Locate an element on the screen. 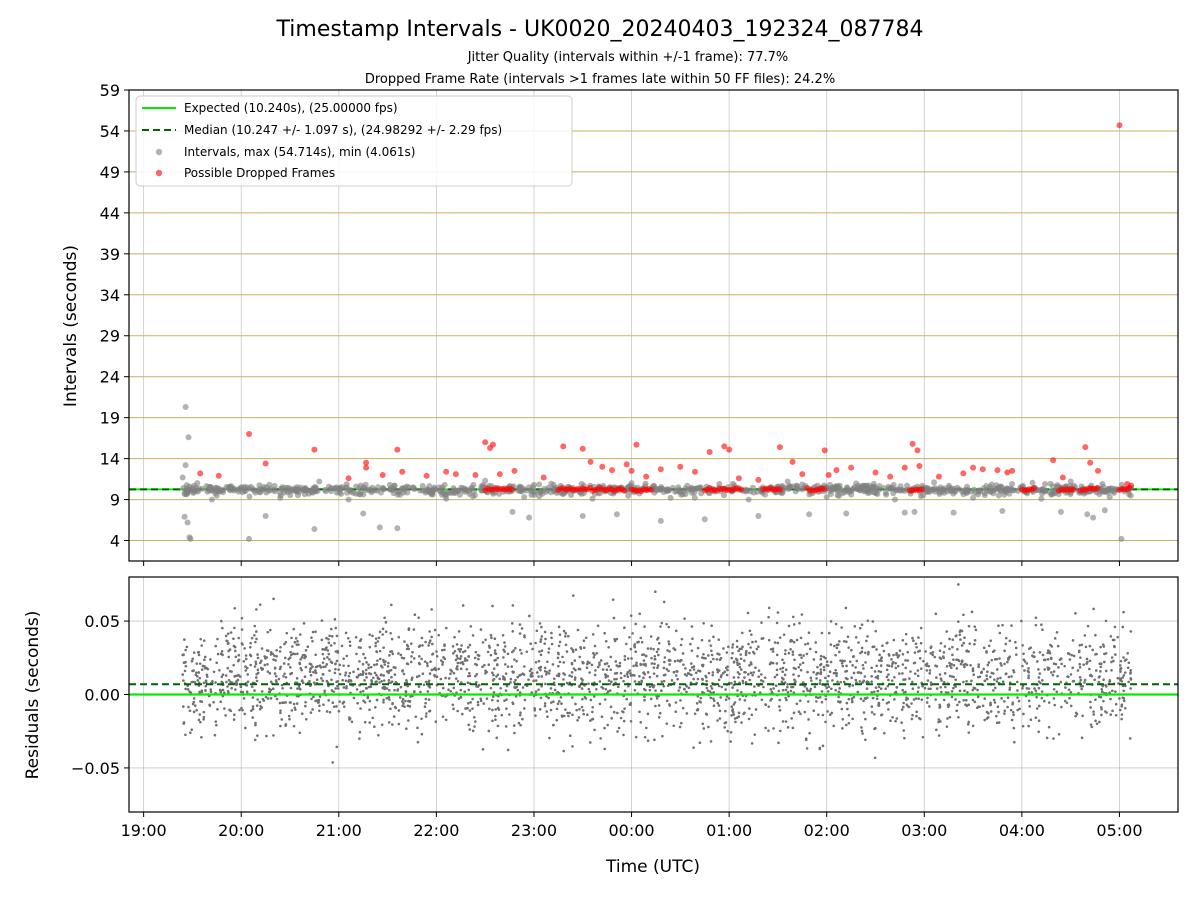 This screenshot has height=900, width=1200. legend-expected-label: Expected (10.240s), (25.00000 fps) is located at coordinates (291, 108).